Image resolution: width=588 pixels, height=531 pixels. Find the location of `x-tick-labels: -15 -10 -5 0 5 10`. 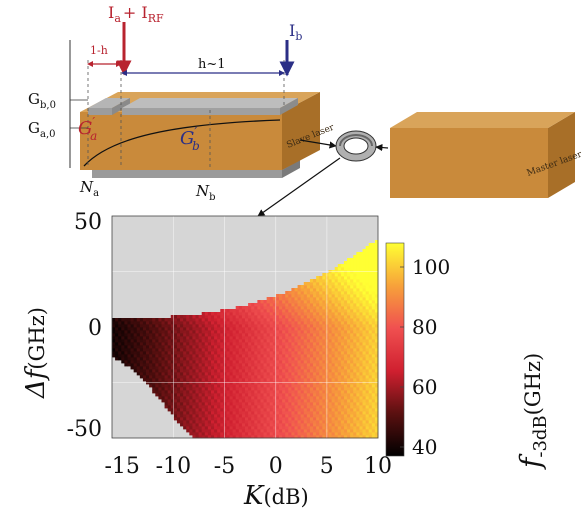

x-tick-labels: -15 -10 -5 0 5 10 is located at coordinates (248, 466).